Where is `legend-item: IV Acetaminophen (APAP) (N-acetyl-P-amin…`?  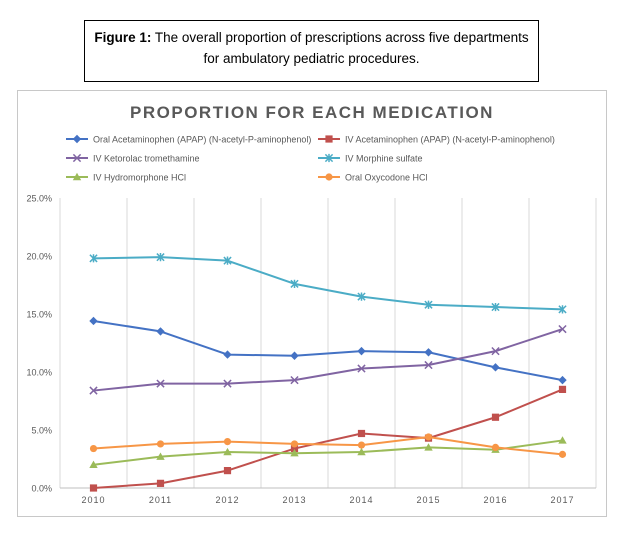
legend-item: IV Acetaminophen (APAP) (N-acetyl-P-amin… is located at coordinates (436, 140).